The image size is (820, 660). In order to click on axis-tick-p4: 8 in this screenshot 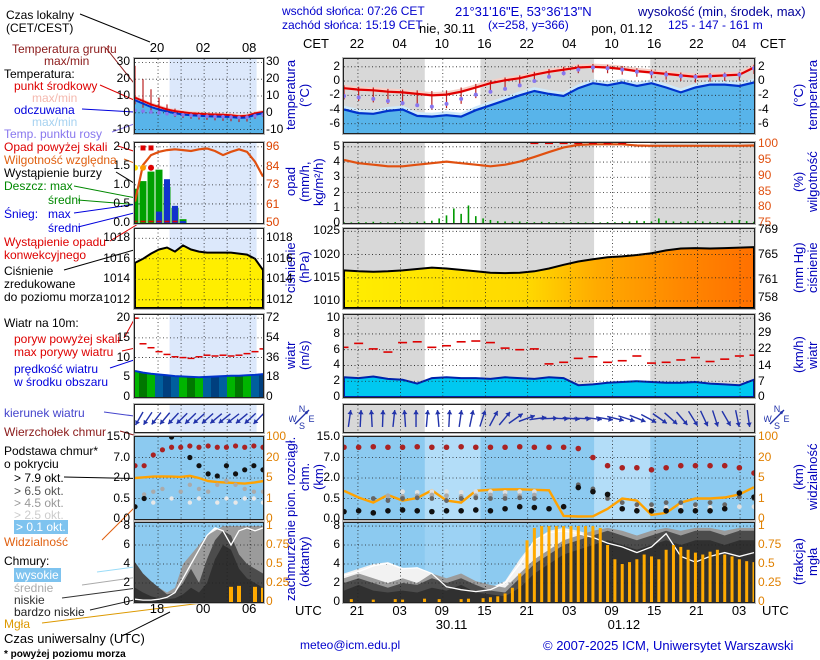, I will do `click(336, 332)`.